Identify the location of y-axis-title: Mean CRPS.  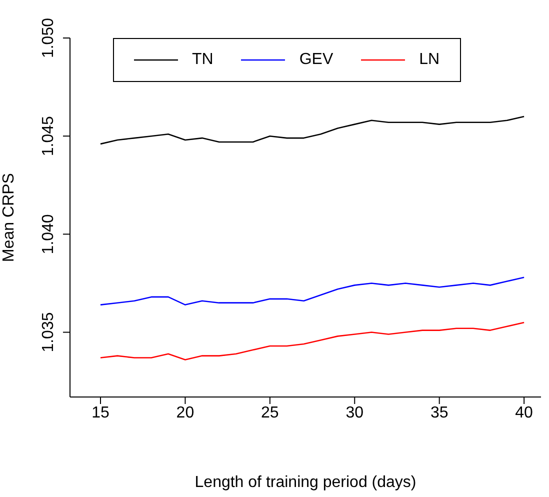
(9, 217).